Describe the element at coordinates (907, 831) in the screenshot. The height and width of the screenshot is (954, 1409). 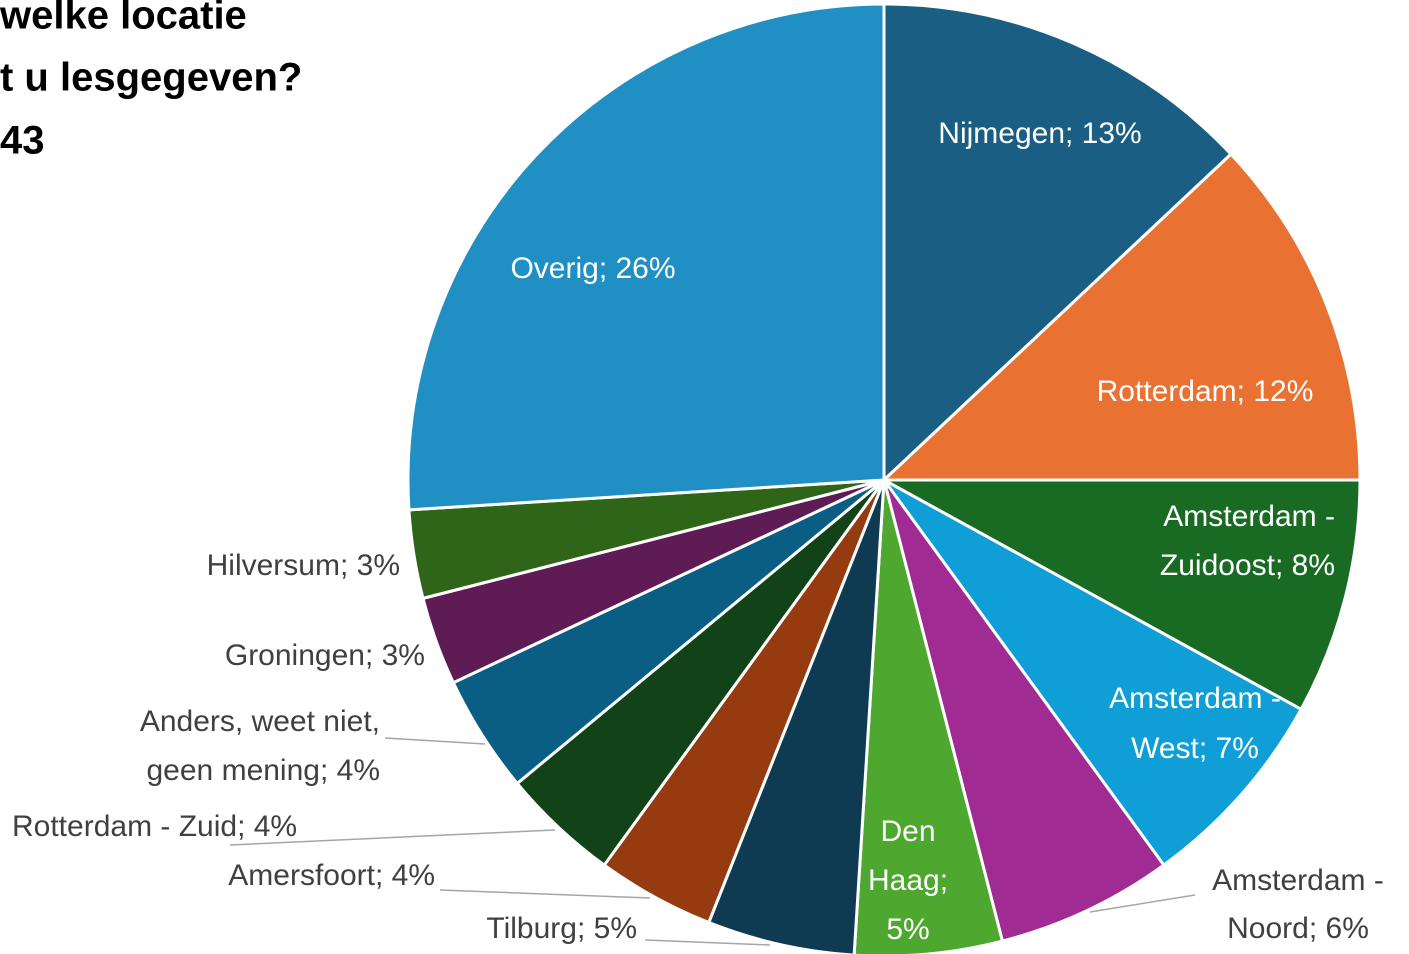
I see `data-label: Den` at that location.